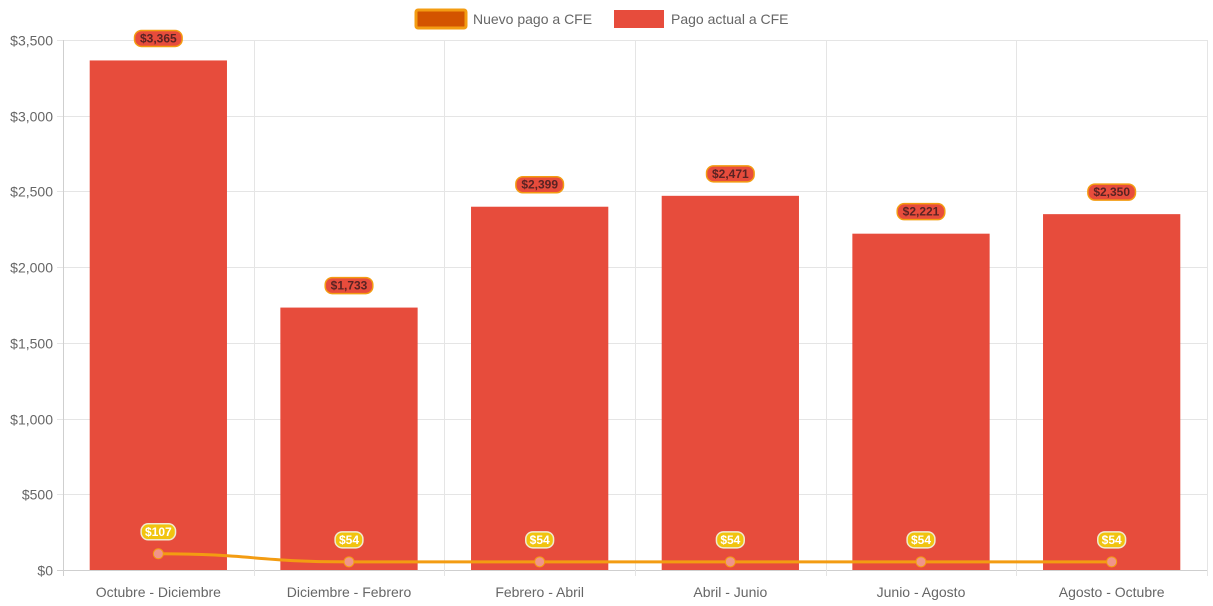 This screenshot has width=1213, height=606. Describe the element at coordinates (1112, 592) in the screenshot. I see `x-tick-label: Agosto - Octubre` at that location.